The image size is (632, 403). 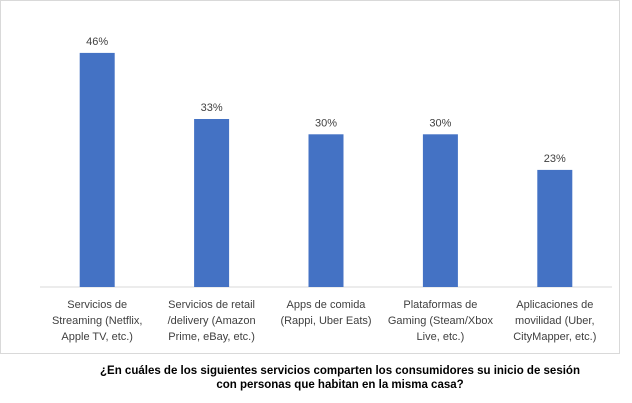 What do you see at coordinates (441, 337) in the screenshot?
I see `category-label-4-line-3: Live, etc.)` at bounding box center [441, 337].